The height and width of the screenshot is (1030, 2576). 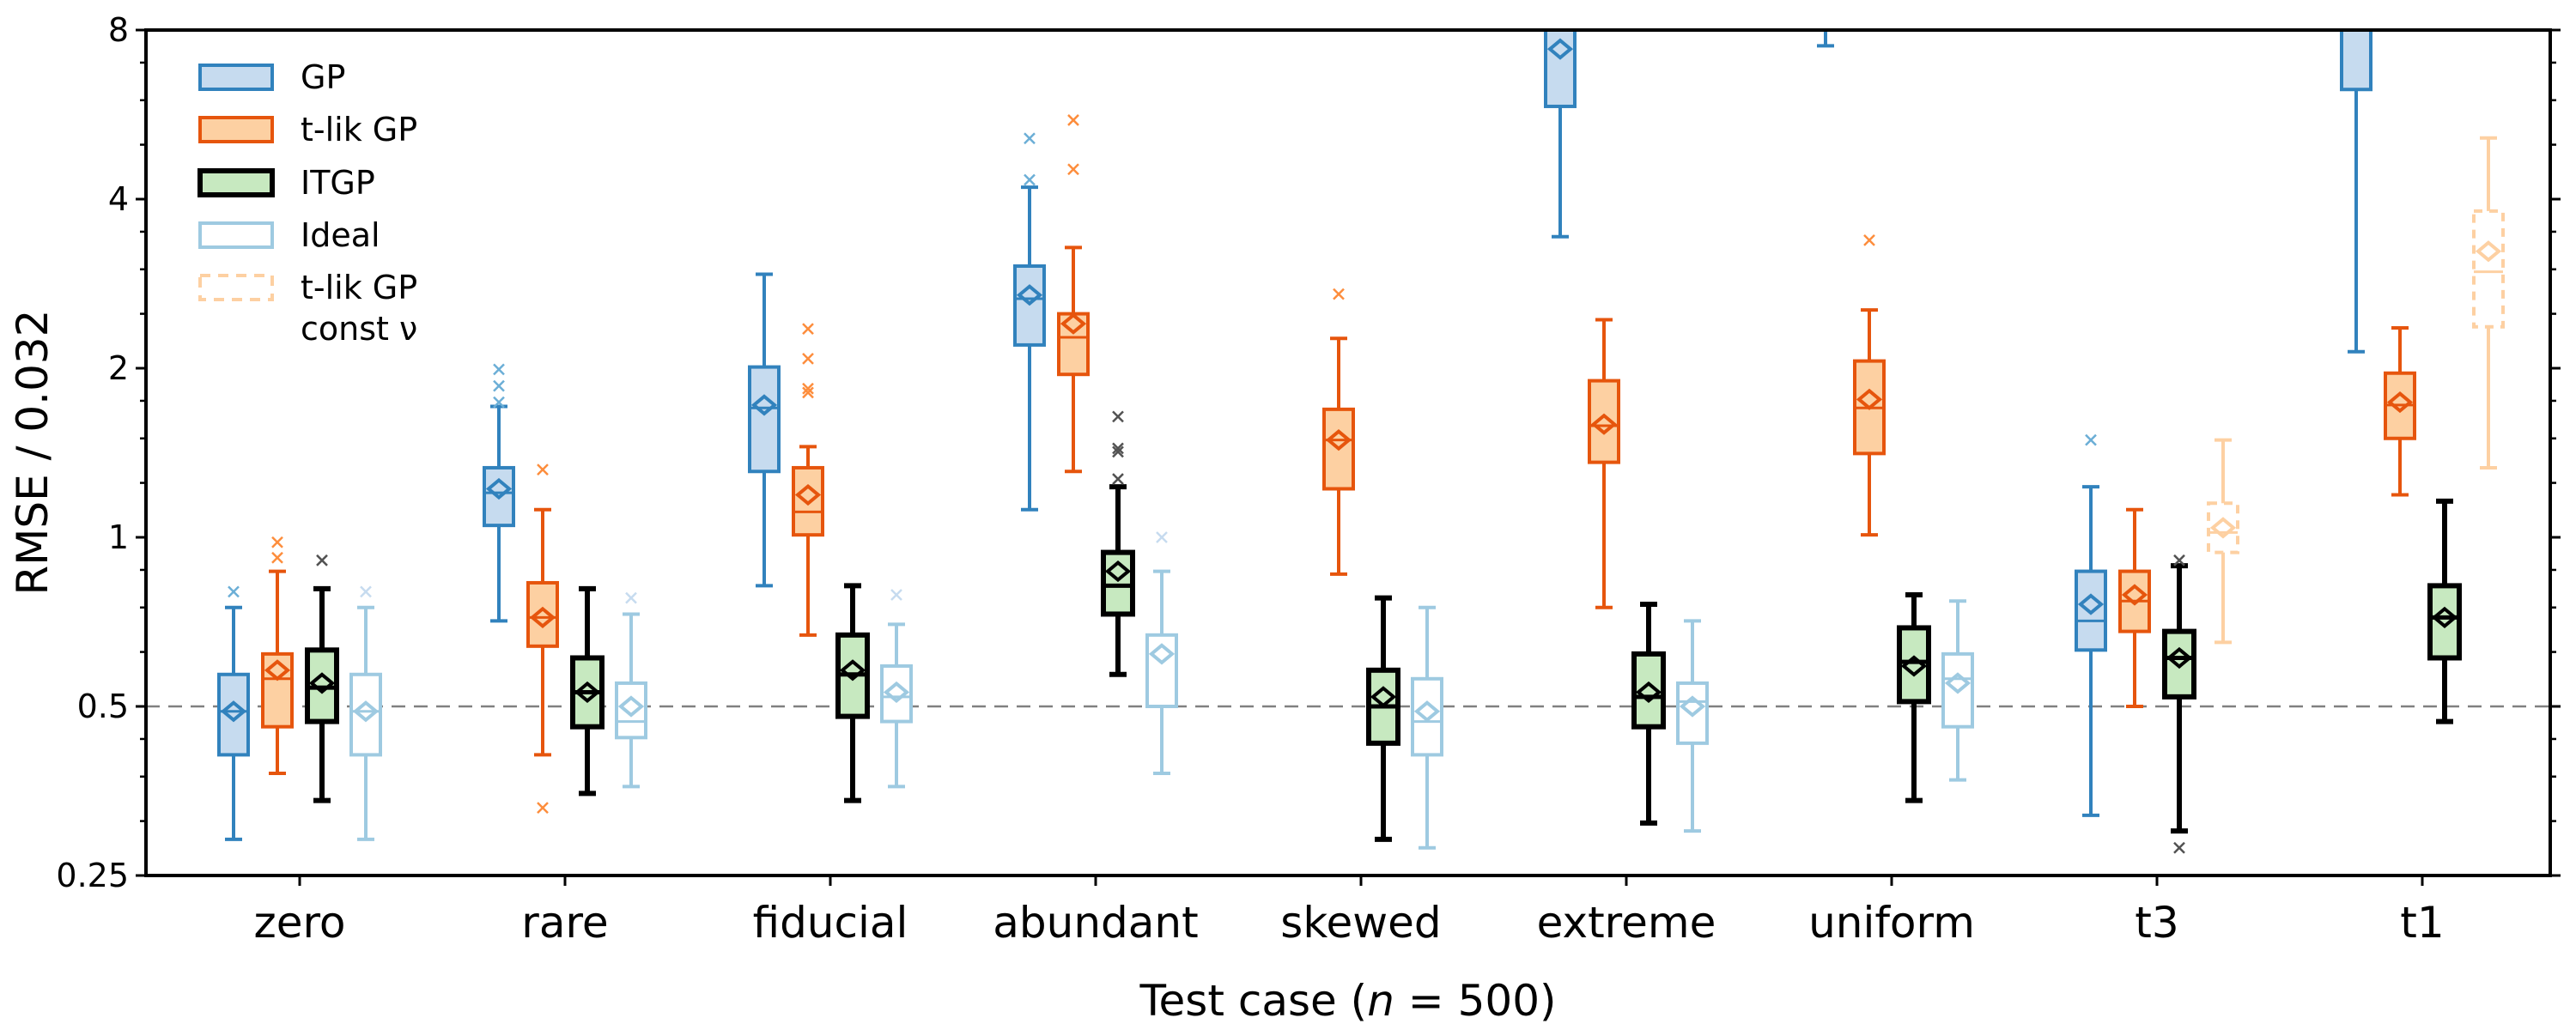 What do you see at coordinates (286, 183) in the screenshot?
I see `legend-item-itgp: ITGP` at bounding box center [286, 183].